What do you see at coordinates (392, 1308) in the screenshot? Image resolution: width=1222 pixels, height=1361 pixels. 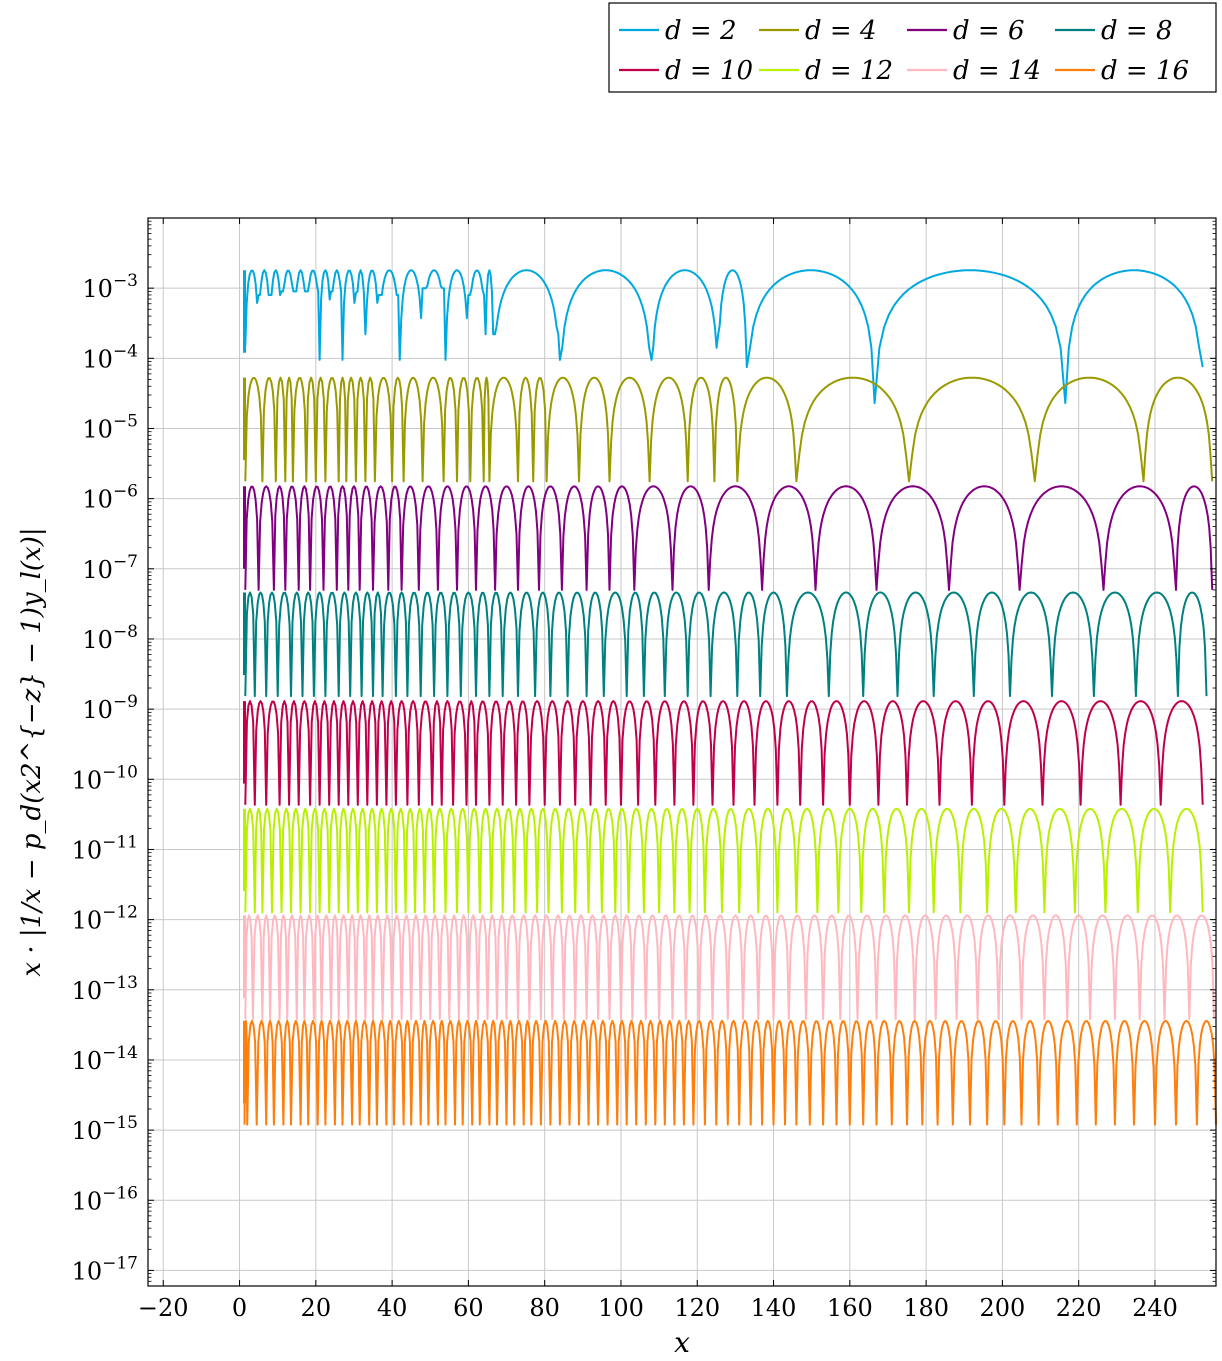 I see `x-tick-label: 40` at bounding box center [392, 1308].